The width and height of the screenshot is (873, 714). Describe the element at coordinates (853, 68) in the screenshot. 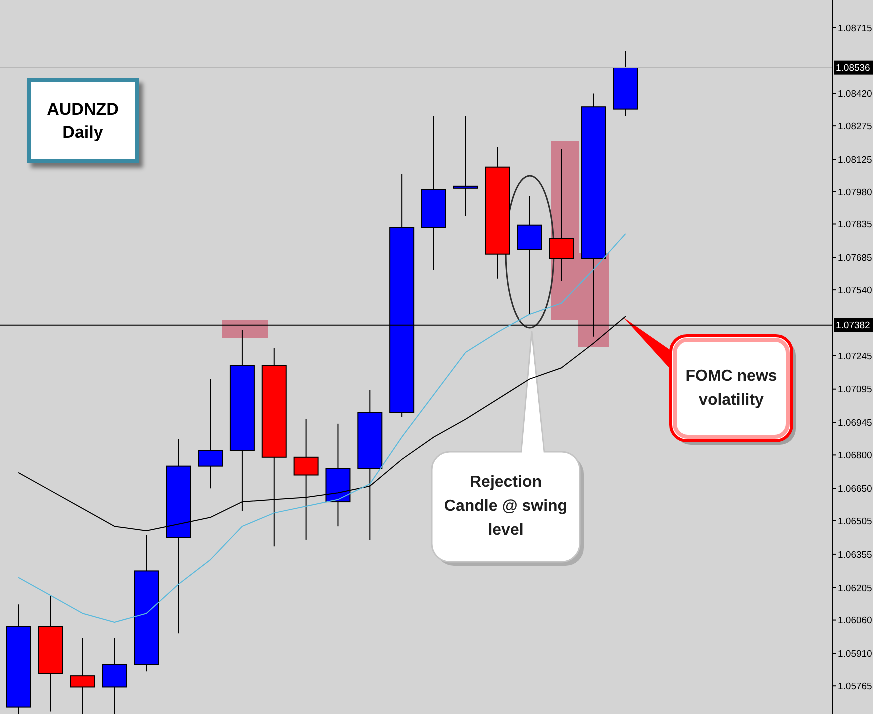

I see `ref-line-label: 1.08536` at that location.